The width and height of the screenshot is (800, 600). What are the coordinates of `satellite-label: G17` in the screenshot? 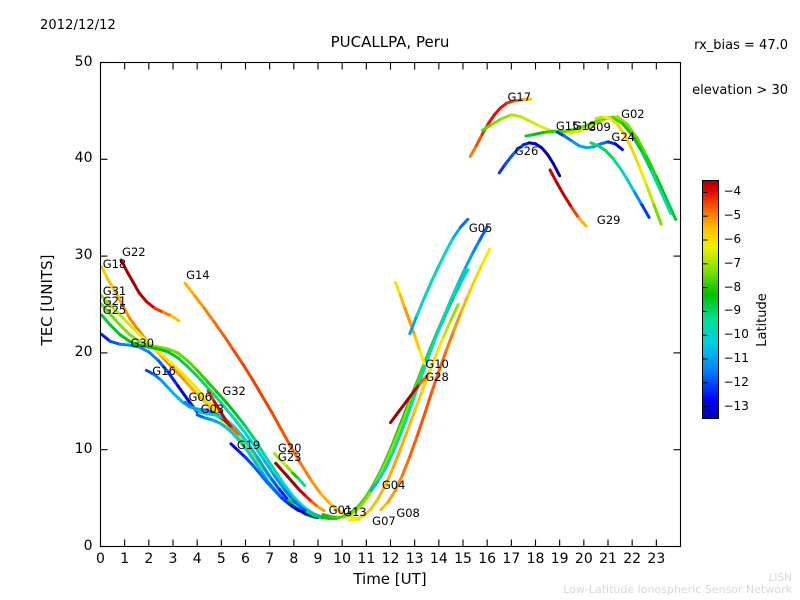 It's located at (519, 97).